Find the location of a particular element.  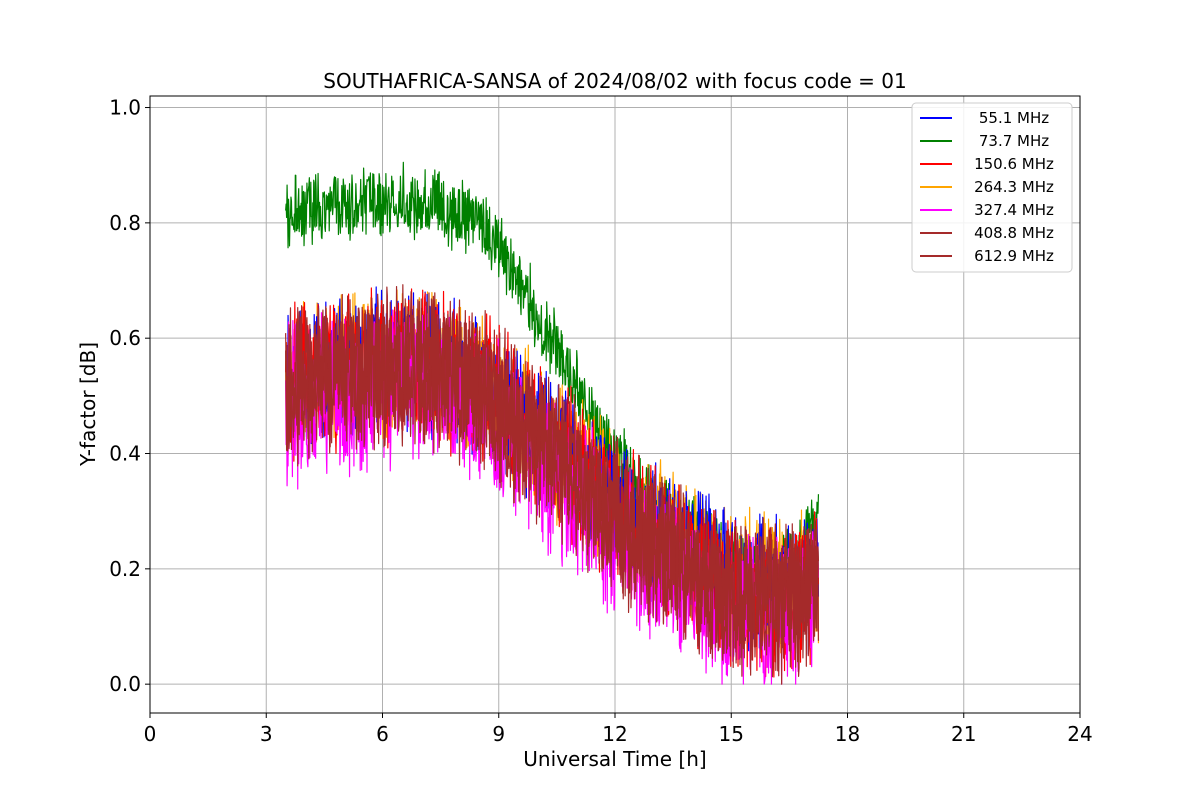

x-tick-label-4: 12 is located at coordinates (614, 734).